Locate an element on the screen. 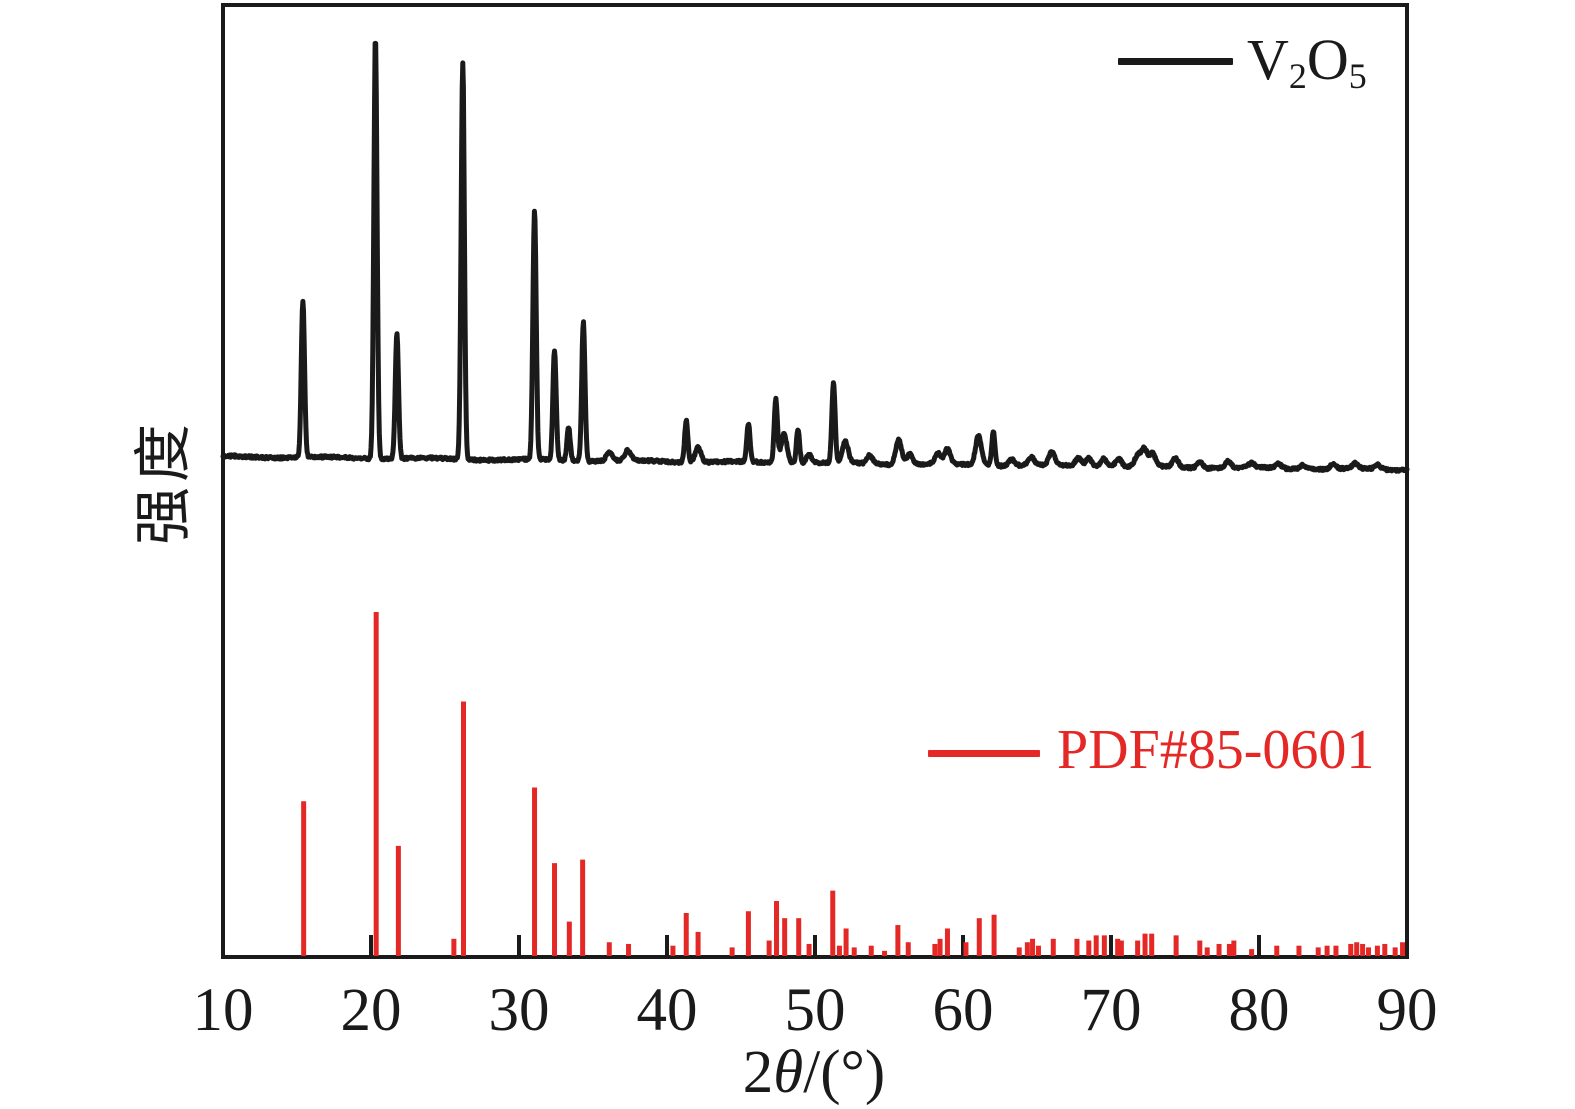 Image resolution: width=1575 pixels, height=1109 pixels. legend-v2o5-subscript1: 2 is located at coordinates (1297, 75).